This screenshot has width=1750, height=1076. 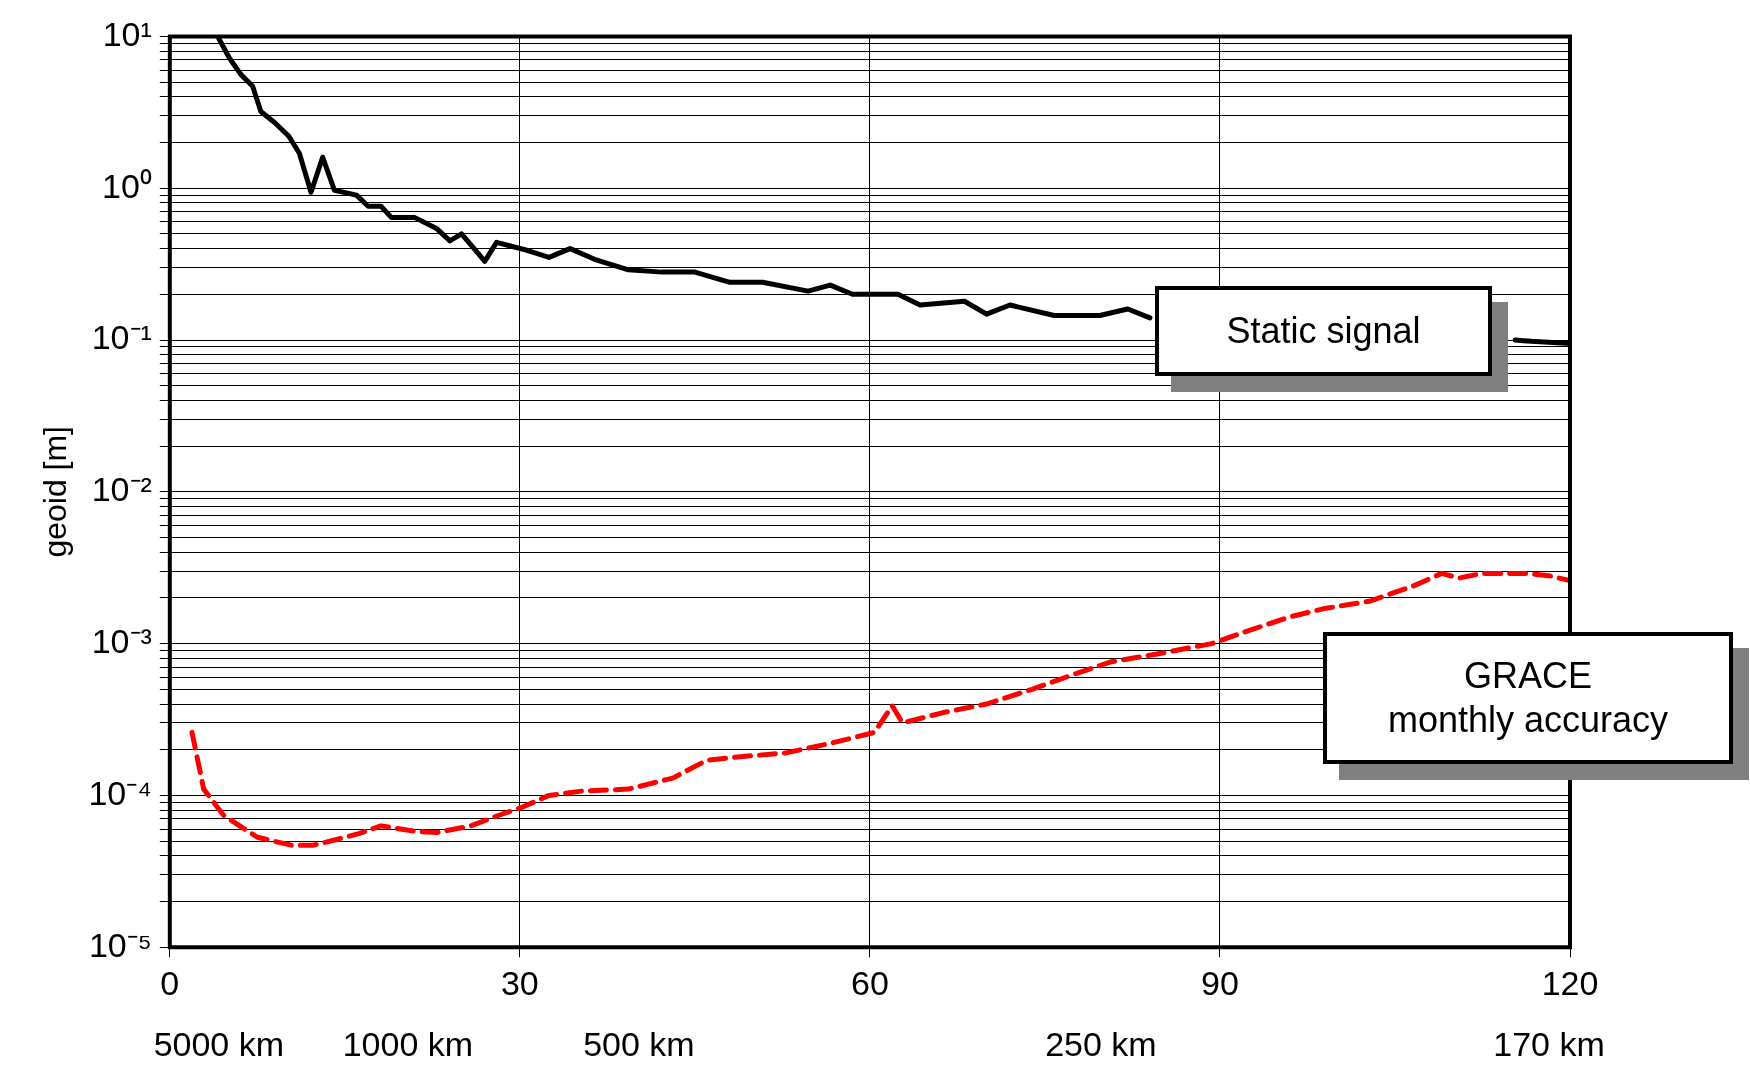 What do you see at coordinates (120, 792) in the screenshot?
I see `y-tick-label: 10⁻⁴` at bounding box center [120, 792].